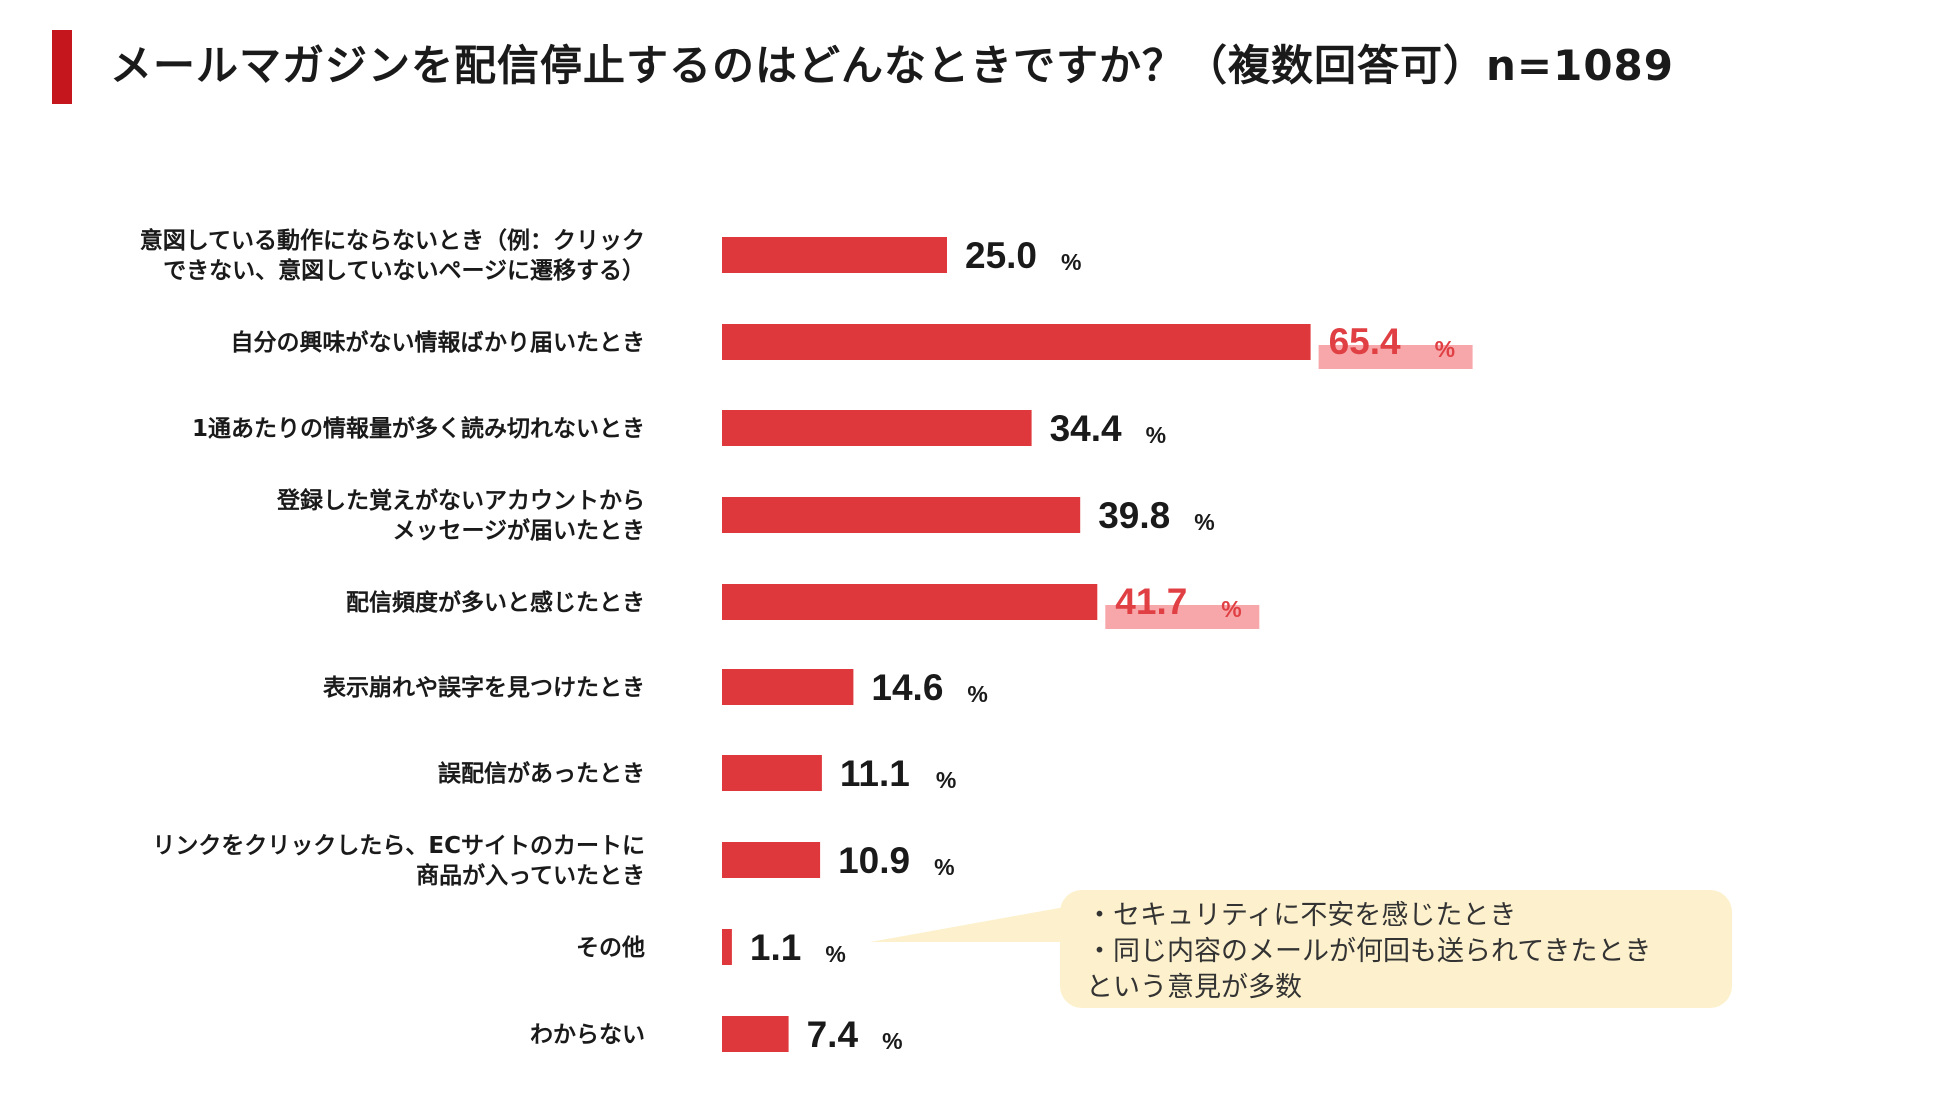 The height and width of the screenshot is (1097, 1950). I want to click on value-label: 39.8, so click(1134, 515).